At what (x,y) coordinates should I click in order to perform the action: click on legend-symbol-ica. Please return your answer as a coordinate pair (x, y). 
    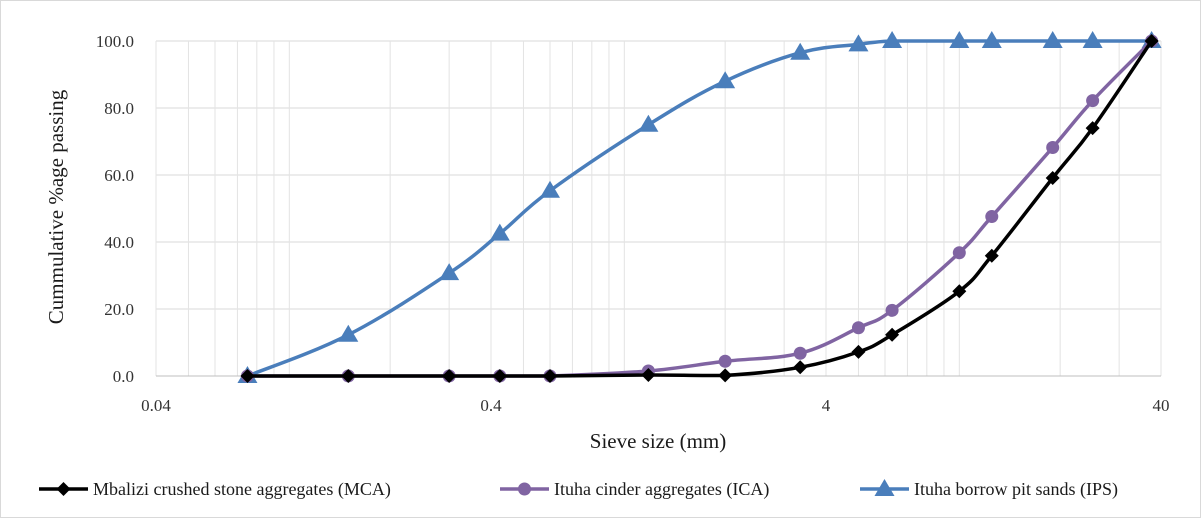
    Looking at the image, I should click on (524, 489).